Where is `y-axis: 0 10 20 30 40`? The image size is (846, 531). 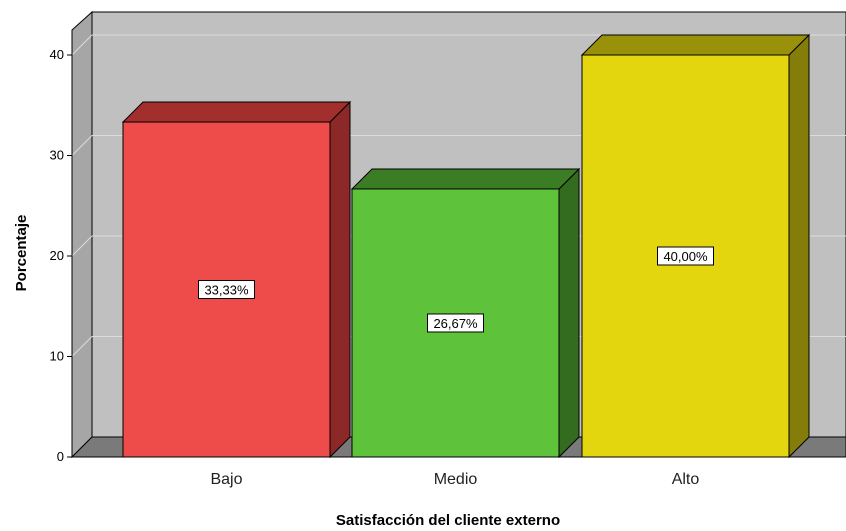
y-axis: 0 10 20 30 40 is located at coordinates (61, 247).